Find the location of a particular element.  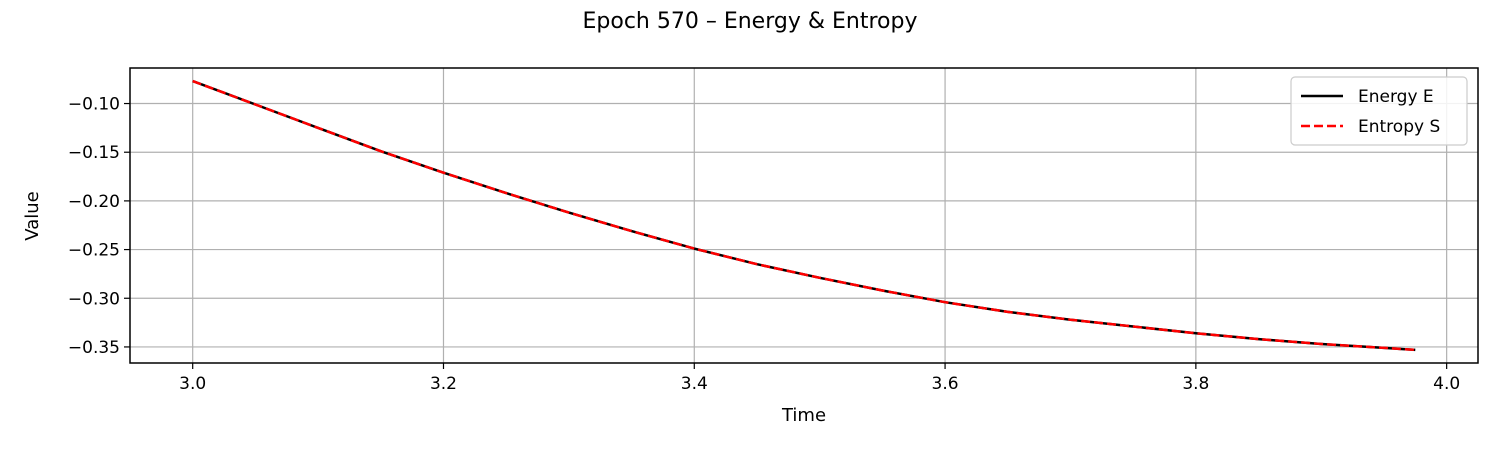

x-axis-label: Time is located at coordinates (803, 415).